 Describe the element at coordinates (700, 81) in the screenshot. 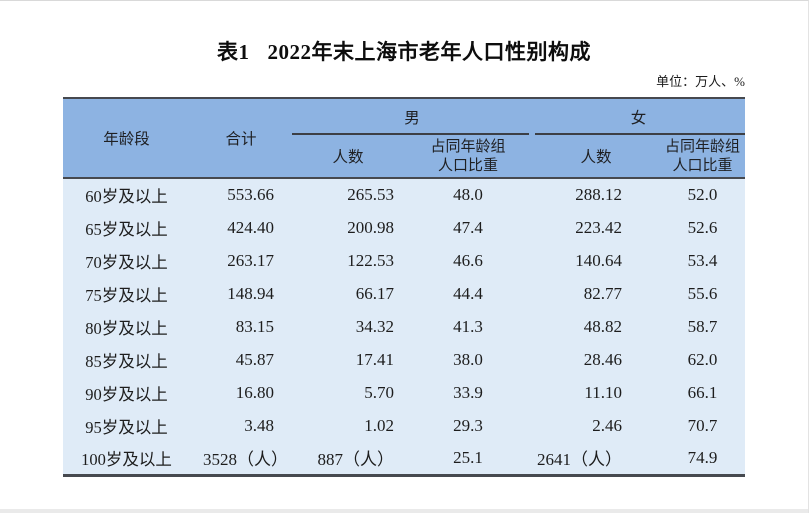

I see `unit-note: 单位：万人、%` at that location.